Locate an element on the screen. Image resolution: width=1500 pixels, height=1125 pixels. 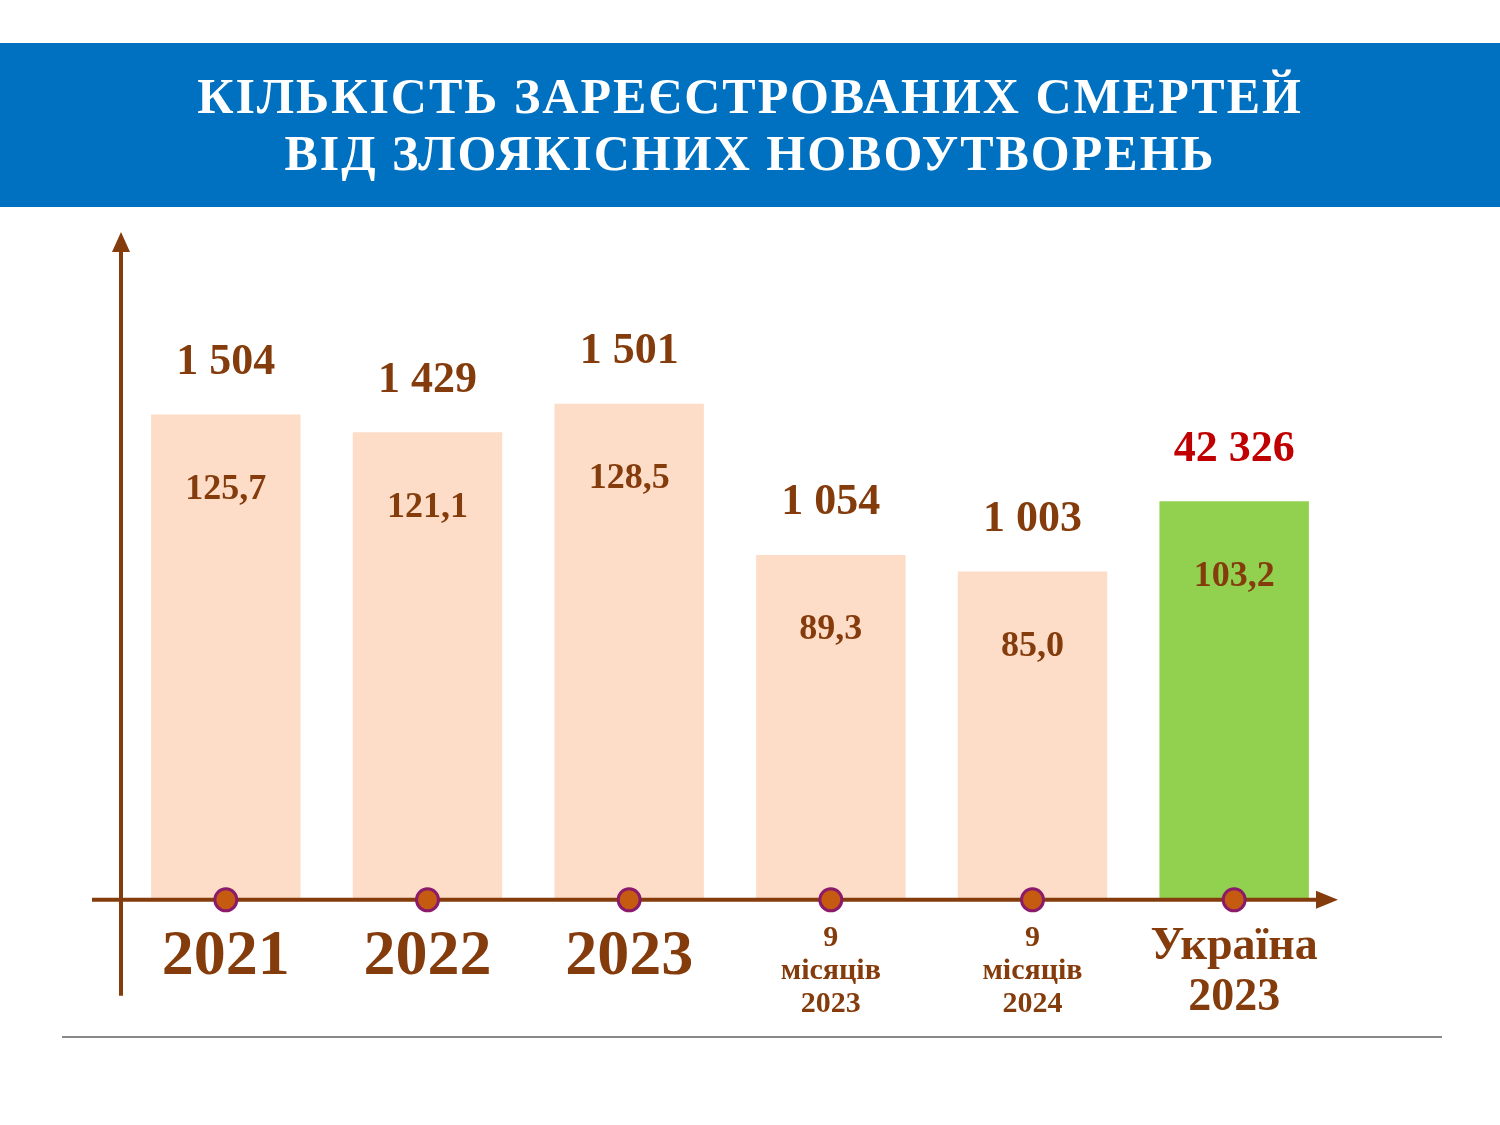
annotation: 1 501 is located at coordinates (629, 349).